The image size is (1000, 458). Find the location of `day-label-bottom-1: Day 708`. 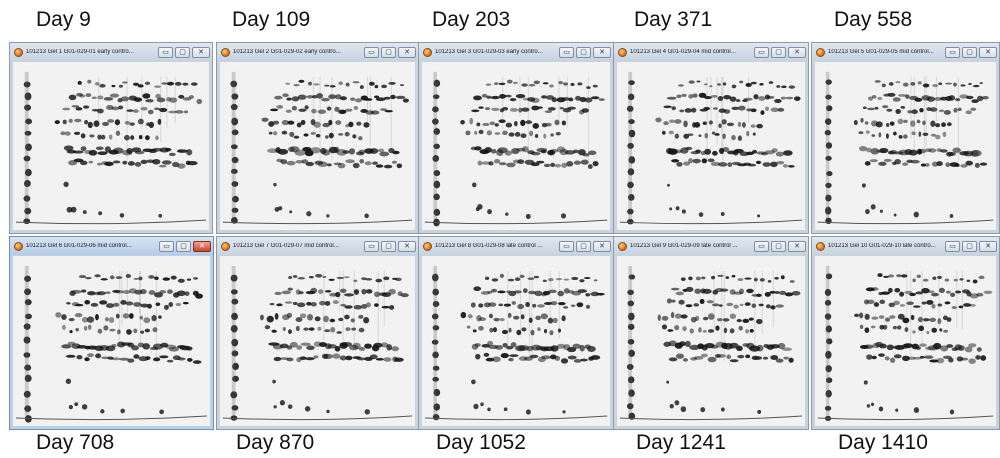

day-label-bottom-1: Day 708 is located at coordinates (75, 442).